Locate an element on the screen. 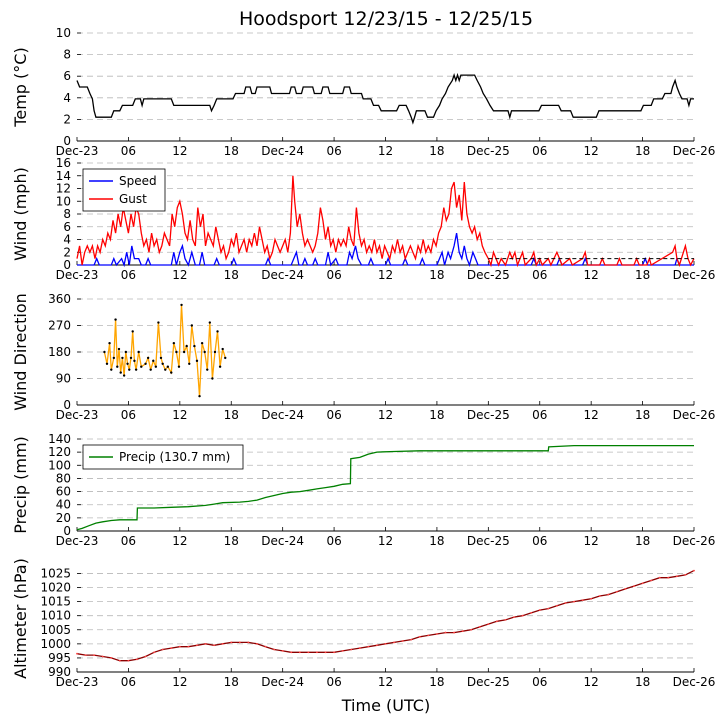 This screenshot has height=725, width=726. y-tick-label: 20 is located at coordinates (63, 518).